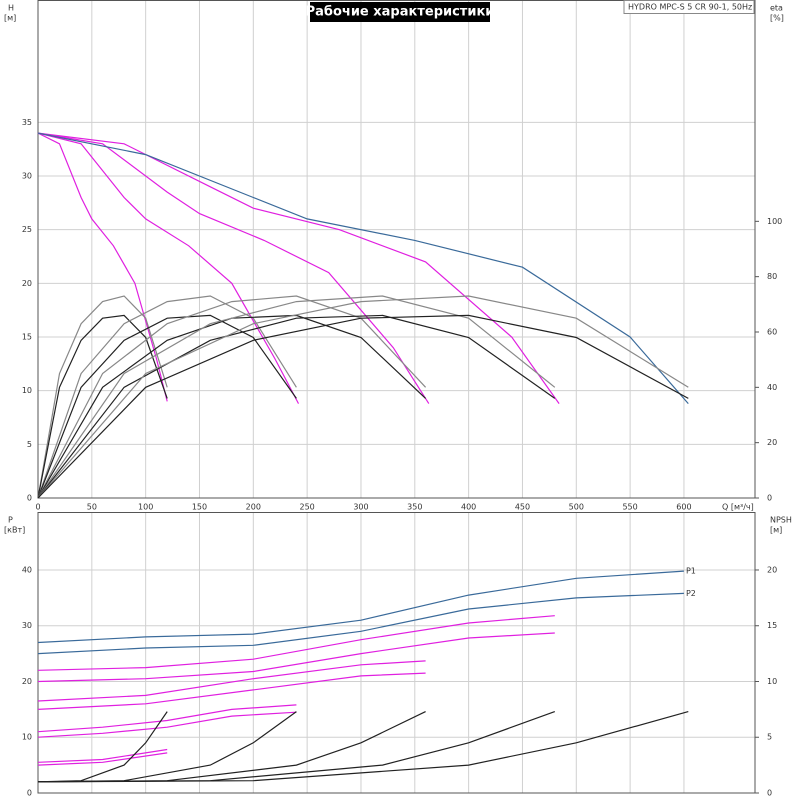 The image size is (800, 800). I want to click on x-tick-label: 450, so click(522, 507).